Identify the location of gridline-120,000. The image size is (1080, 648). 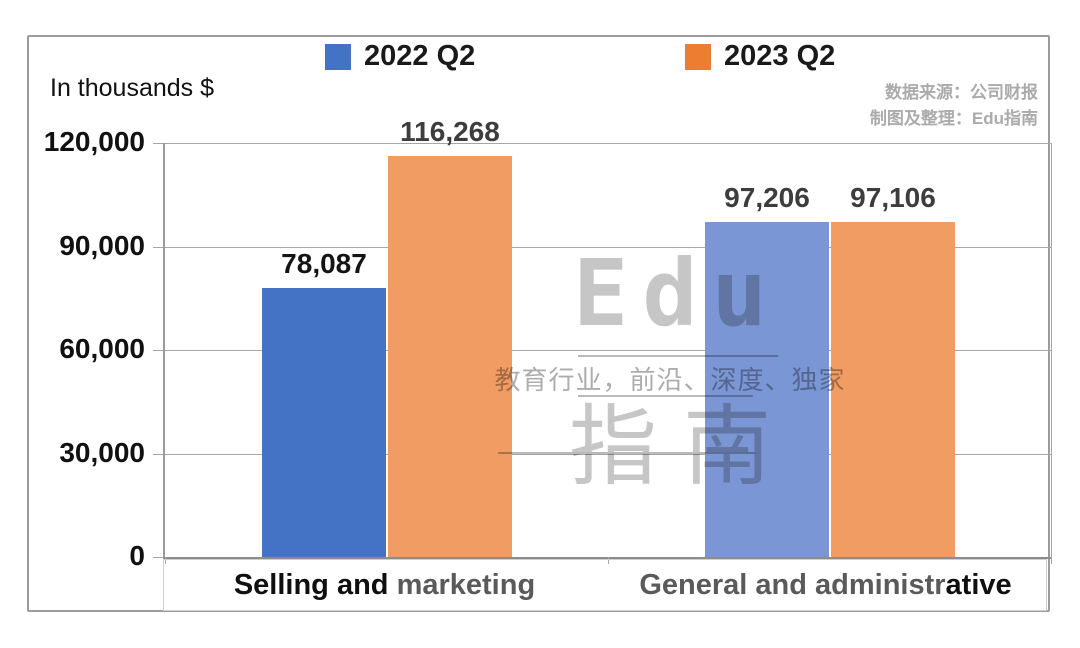
(608, 143).